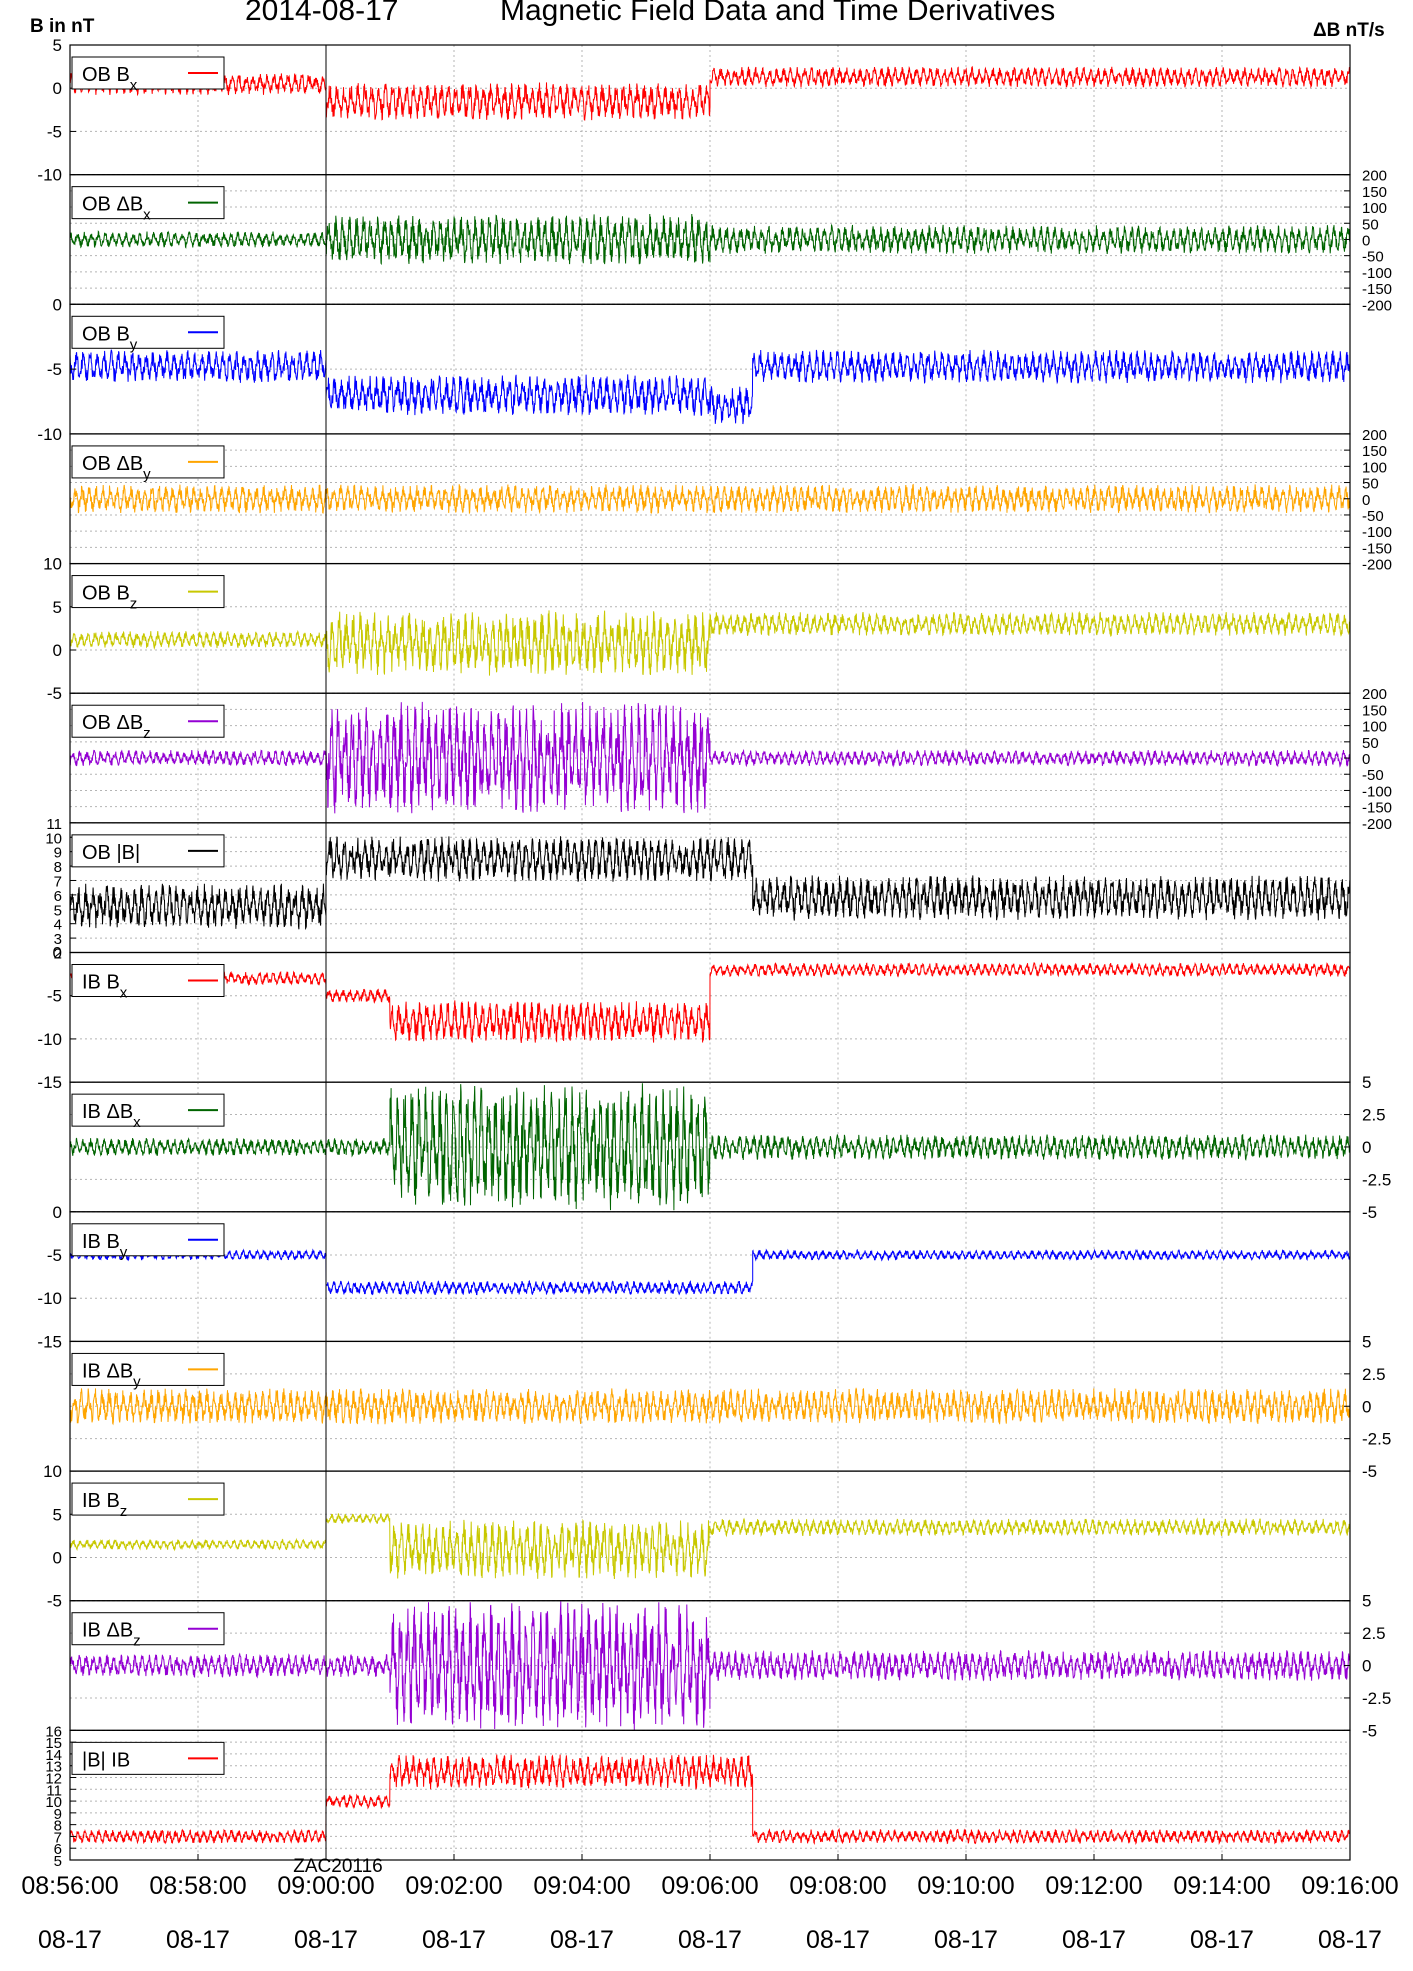  Describe the element at coordinates (1093, 1886) in the screenshot. I see `x-tick-time: 09:12:00` at that location.